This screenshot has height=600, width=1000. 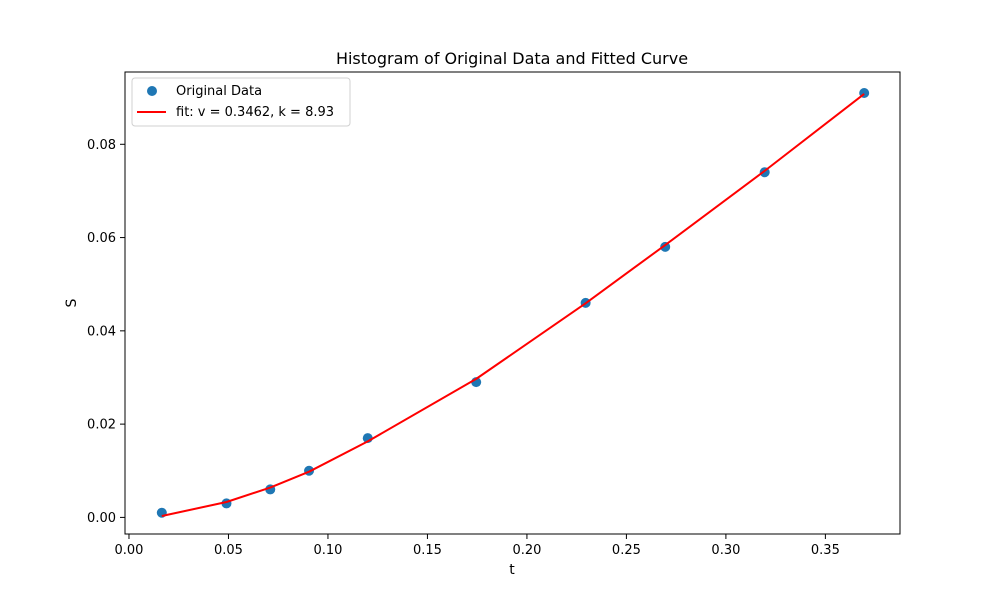 What do you see at coordinates (72, 302) in the screenshot?
I see `y-axis-label: S` at bounding box center [72, 302].